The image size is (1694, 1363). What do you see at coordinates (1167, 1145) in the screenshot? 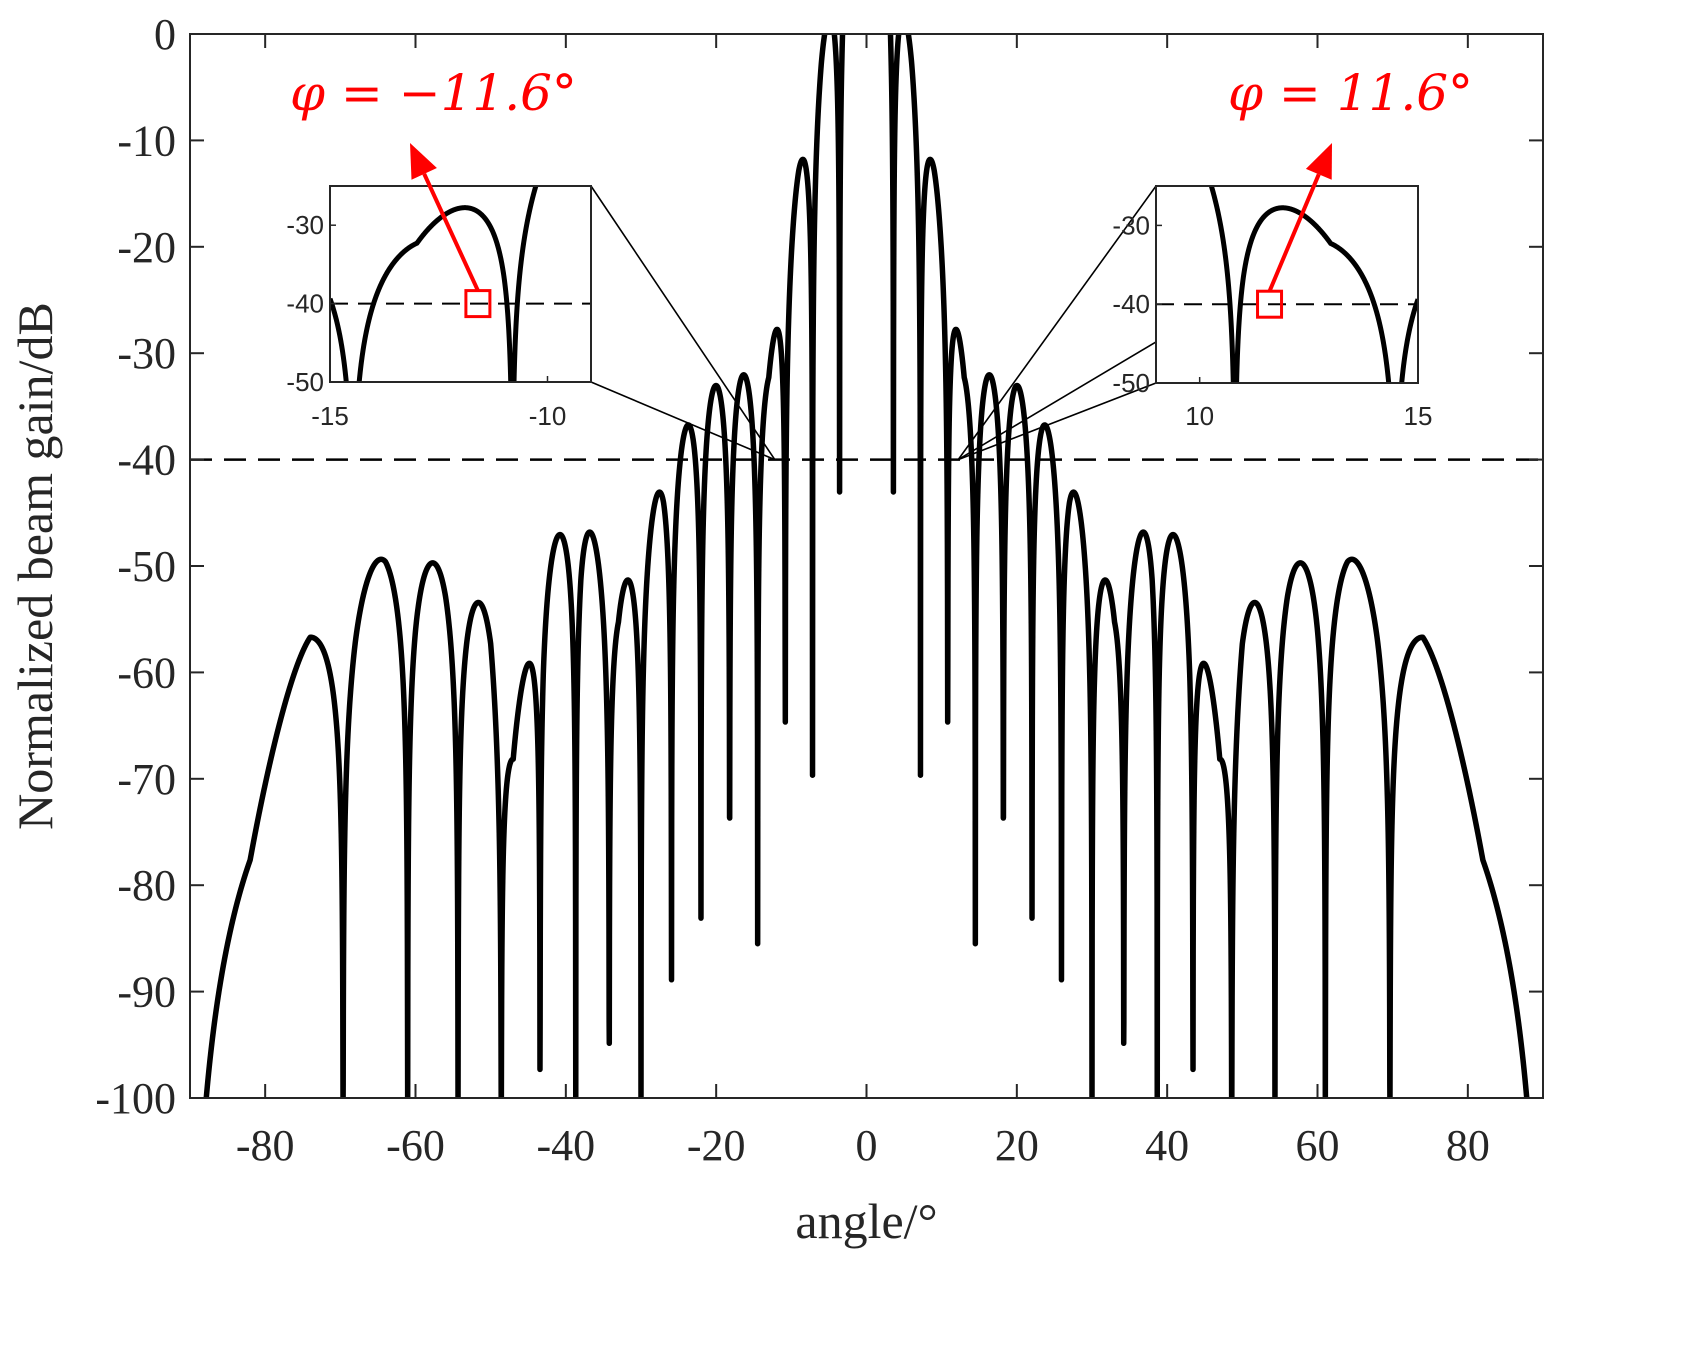
I see `x-tick-label: 40` at bounding box center [1167, 1145].